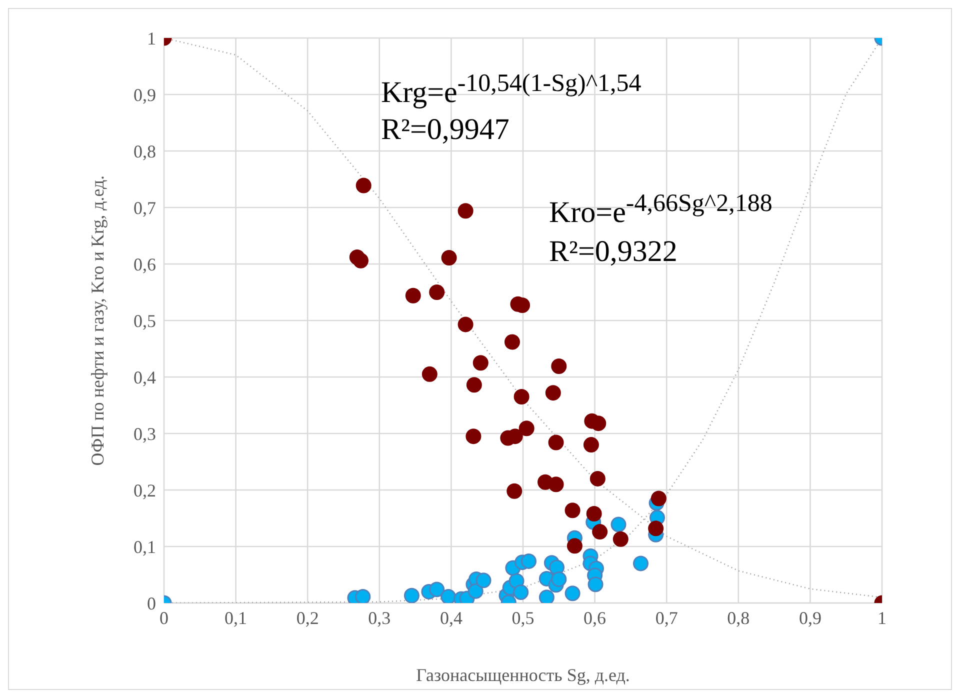 The image size is (958, 694). I want to click on y-tick-label: 0,2, so click(145, 490).